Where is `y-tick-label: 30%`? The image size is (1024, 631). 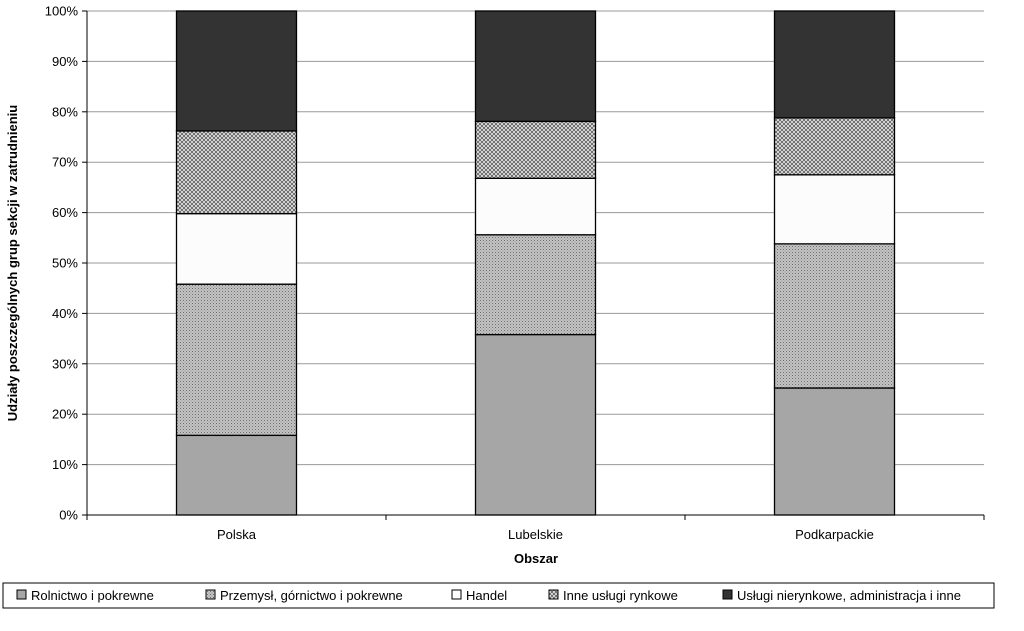 y-tick-label: 30% is located at coordinates (65, 363).